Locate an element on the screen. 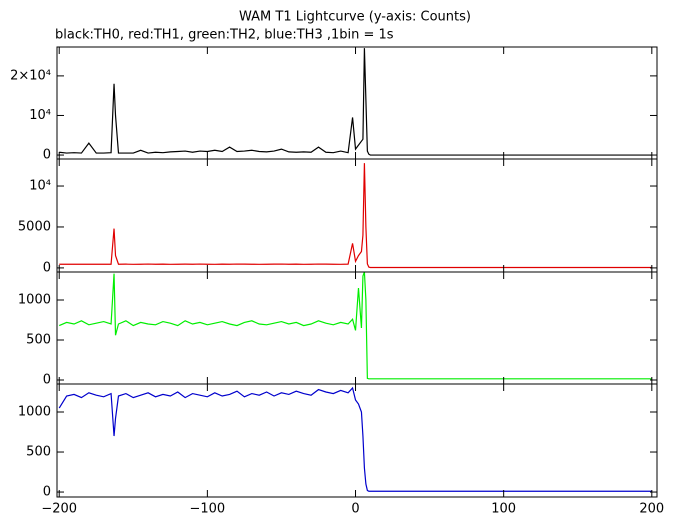  x-tick-label: −200 is located at coordinates (59, 508).